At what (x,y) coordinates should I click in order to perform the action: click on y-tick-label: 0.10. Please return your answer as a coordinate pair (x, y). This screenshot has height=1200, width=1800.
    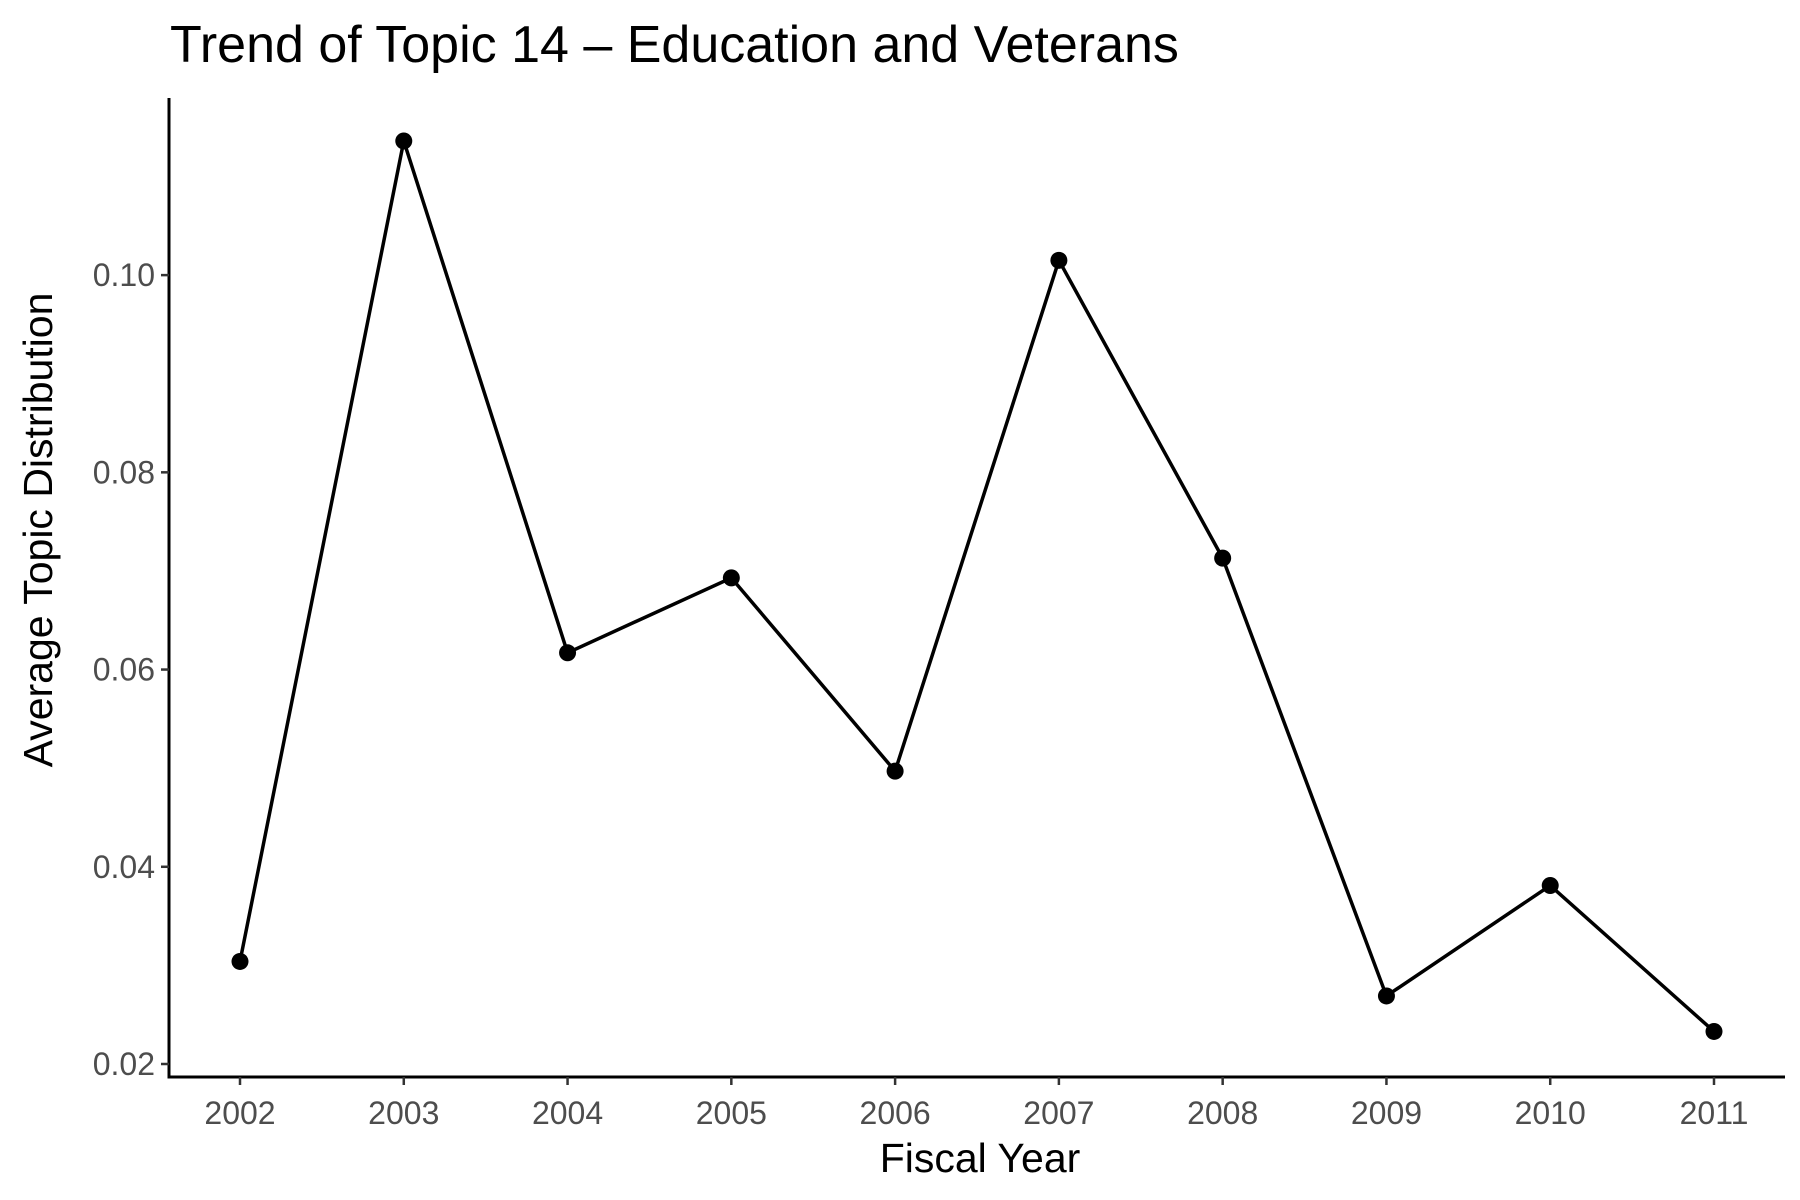
    Looking at the image, I should click on (124, 275).